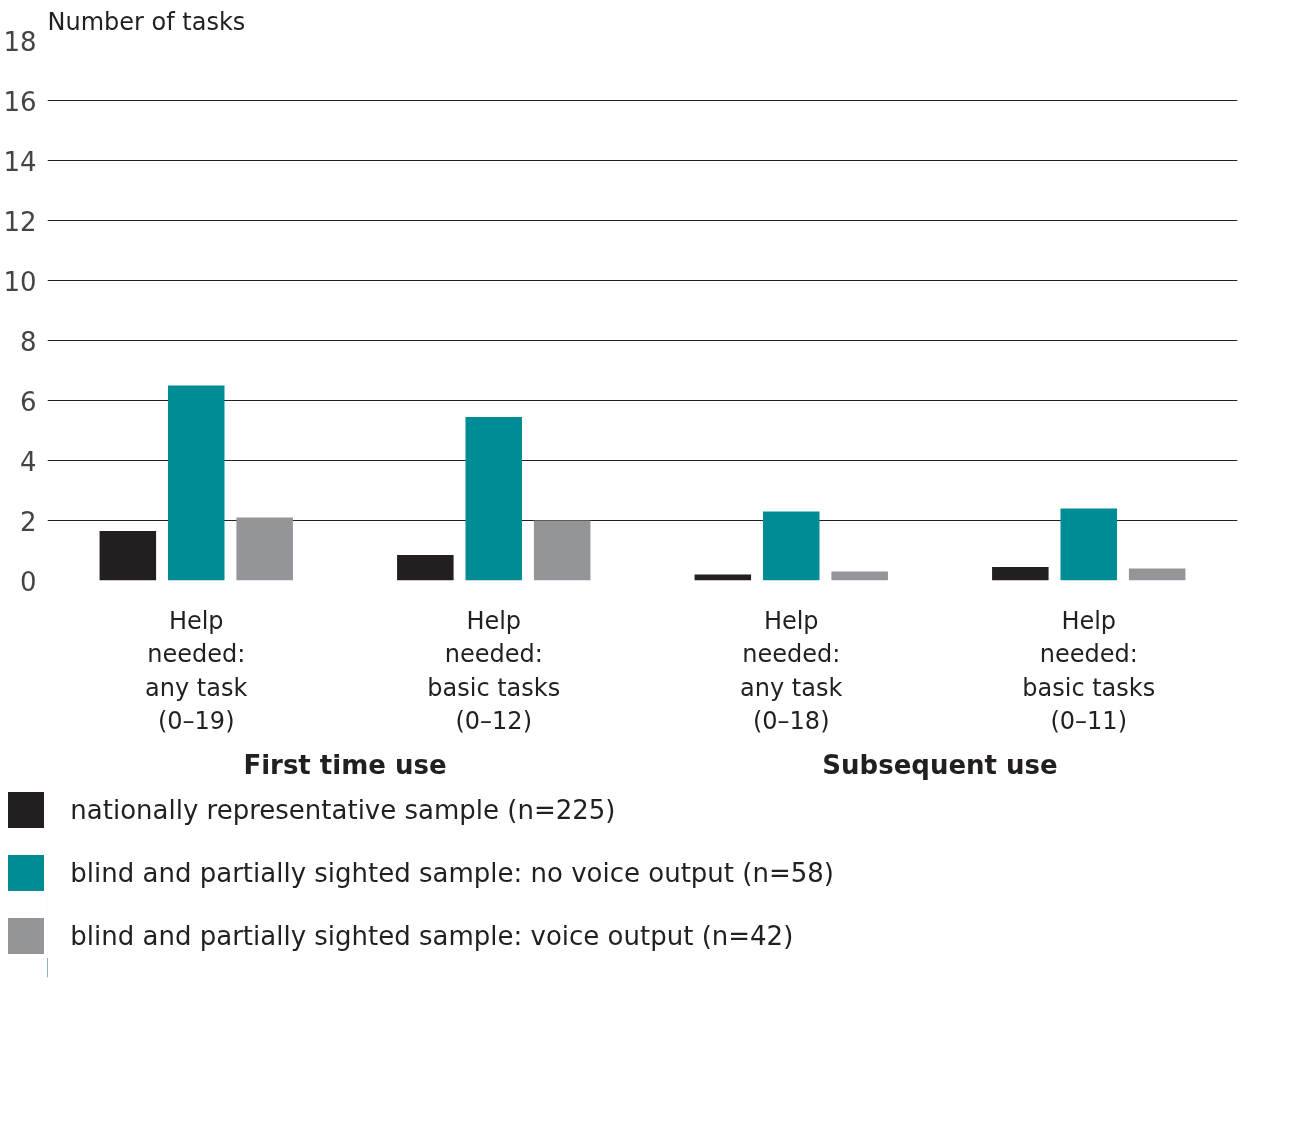 The height and width of the screenshot is (1126, 1296). Describe the element at coordinates (494, 671) in the screenshot. I see `x-tick-label: Help needed: basic tasks (0–12)` at that location.